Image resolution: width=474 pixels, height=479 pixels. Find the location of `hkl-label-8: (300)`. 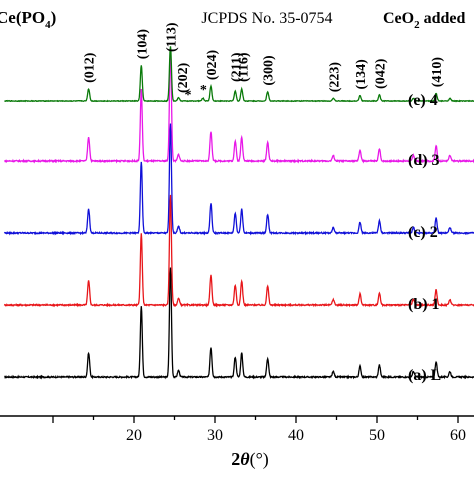

hkl-label-8: (300) is located at coordinates (269, 70).